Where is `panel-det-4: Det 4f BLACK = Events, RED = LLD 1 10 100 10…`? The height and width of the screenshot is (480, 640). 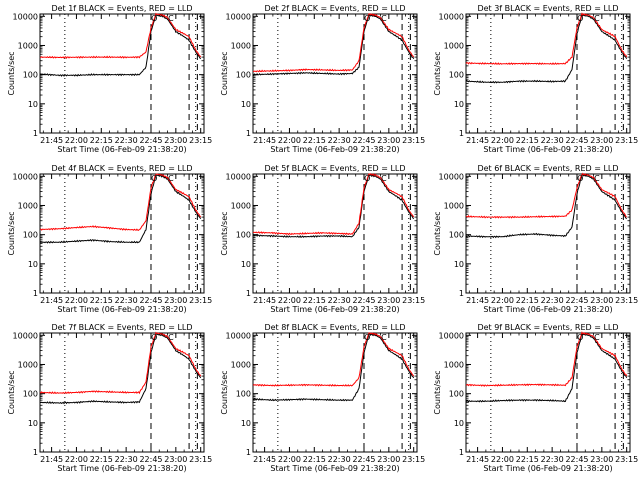 panel-det-4: Det 4f BLACK = Events, RED = LLD 1 10 100 10… is located at coordinates (109, 239).